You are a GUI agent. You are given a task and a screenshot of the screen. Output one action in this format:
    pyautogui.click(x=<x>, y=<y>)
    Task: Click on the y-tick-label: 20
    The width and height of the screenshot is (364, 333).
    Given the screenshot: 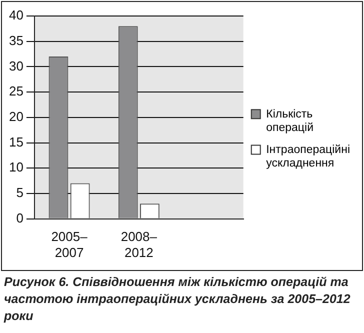 What is the action you would take?
    pyautogui.click(x=16, y=116)
    